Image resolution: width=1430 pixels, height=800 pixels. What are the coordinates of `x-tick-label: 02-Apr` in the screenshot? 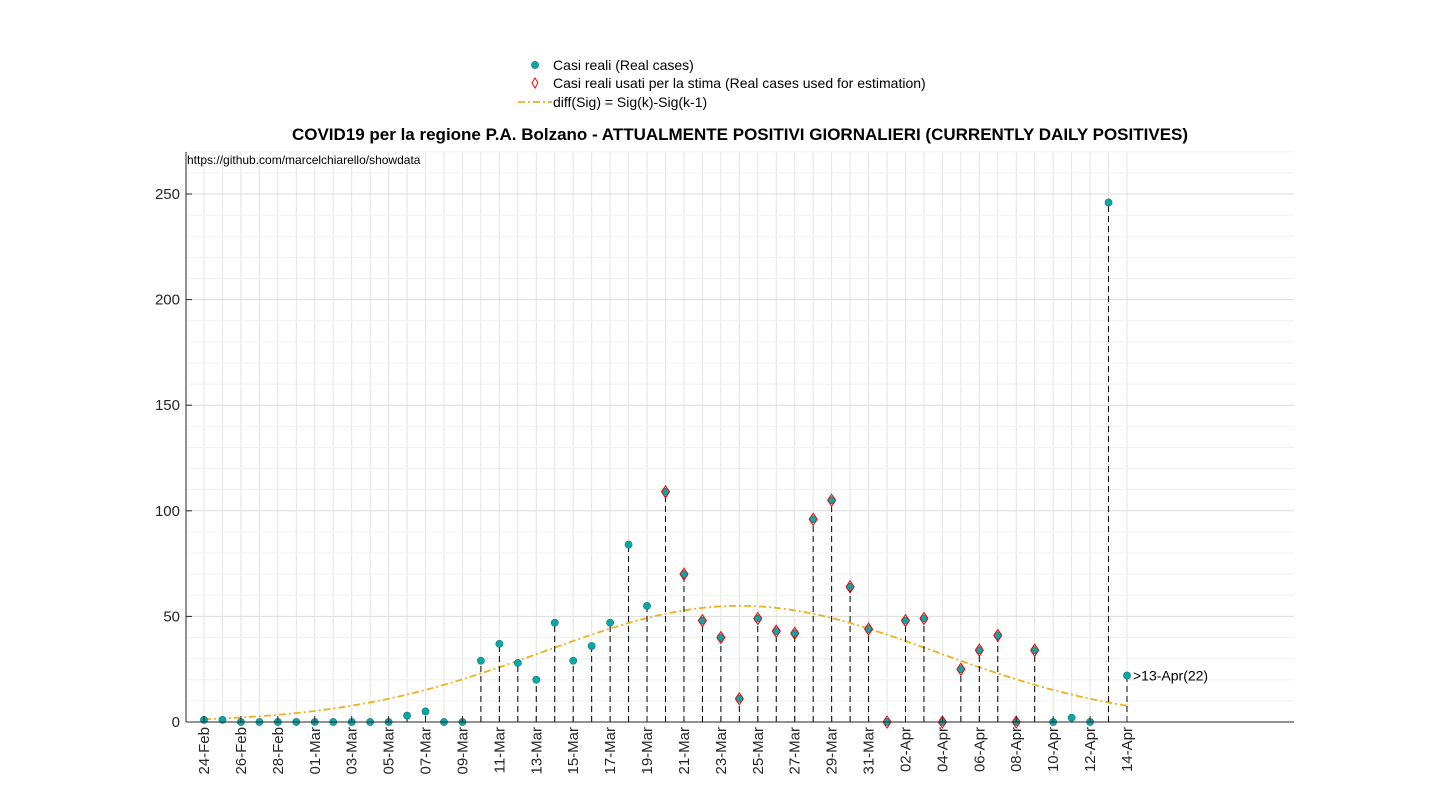 It's located at (905, 749).